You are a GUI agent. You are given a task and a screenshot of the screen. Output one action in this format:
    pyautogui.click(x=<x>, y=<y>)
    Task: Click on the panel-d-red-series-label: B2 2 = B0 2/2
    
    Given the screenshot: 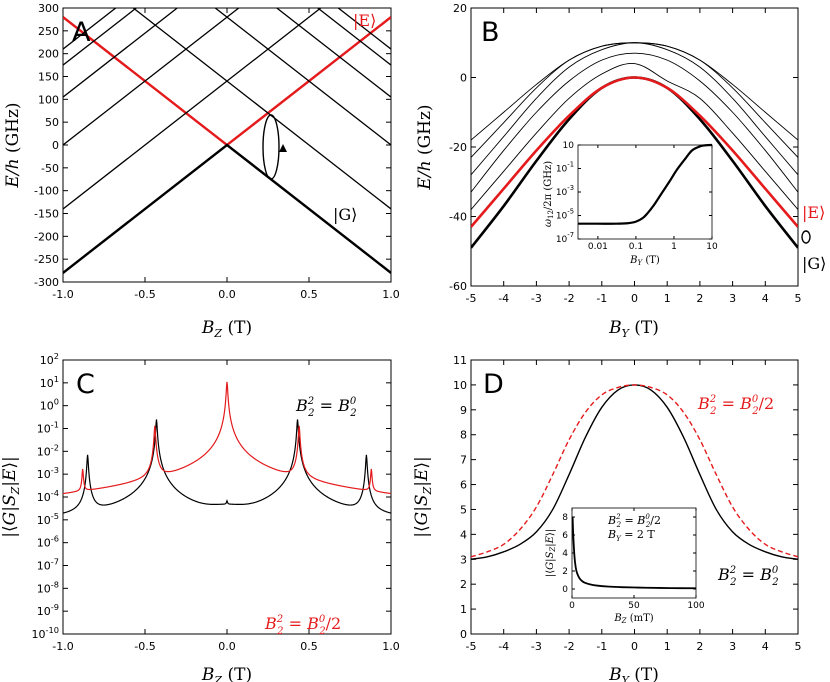 What is the action you would take?
    pyautogui.click(x=735, y=405)
    